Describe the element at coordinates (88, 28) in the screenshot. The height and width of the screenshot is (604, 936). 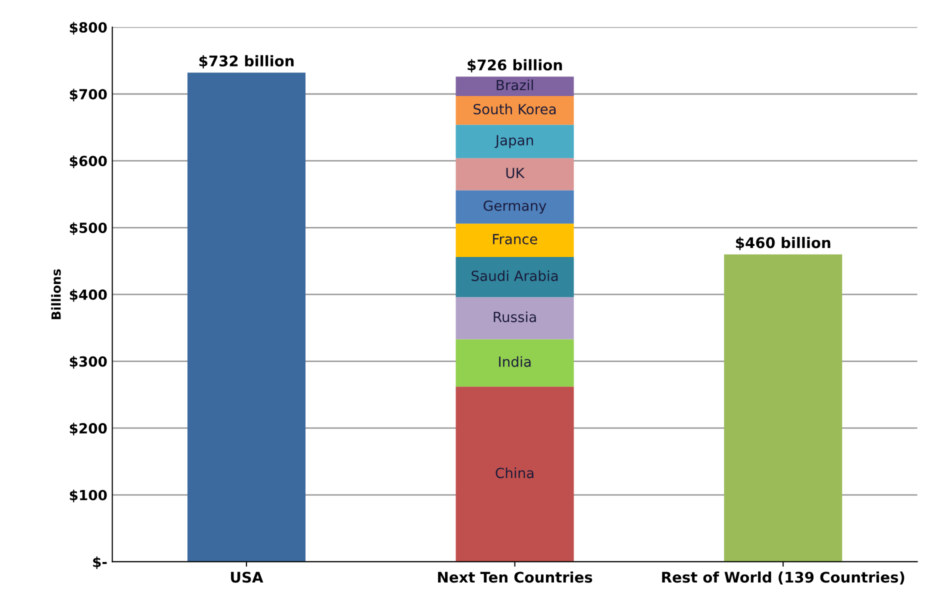
I see `y-tick-label: $800` at that location.